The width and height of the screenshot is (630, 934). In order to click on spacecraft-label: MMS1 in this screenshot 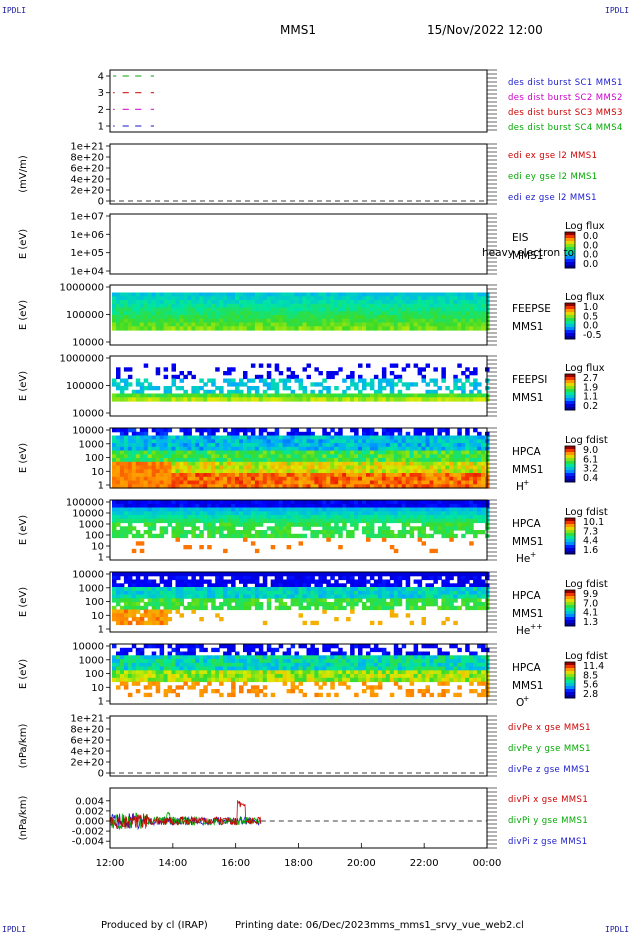, I will do `click(527, 327)`.